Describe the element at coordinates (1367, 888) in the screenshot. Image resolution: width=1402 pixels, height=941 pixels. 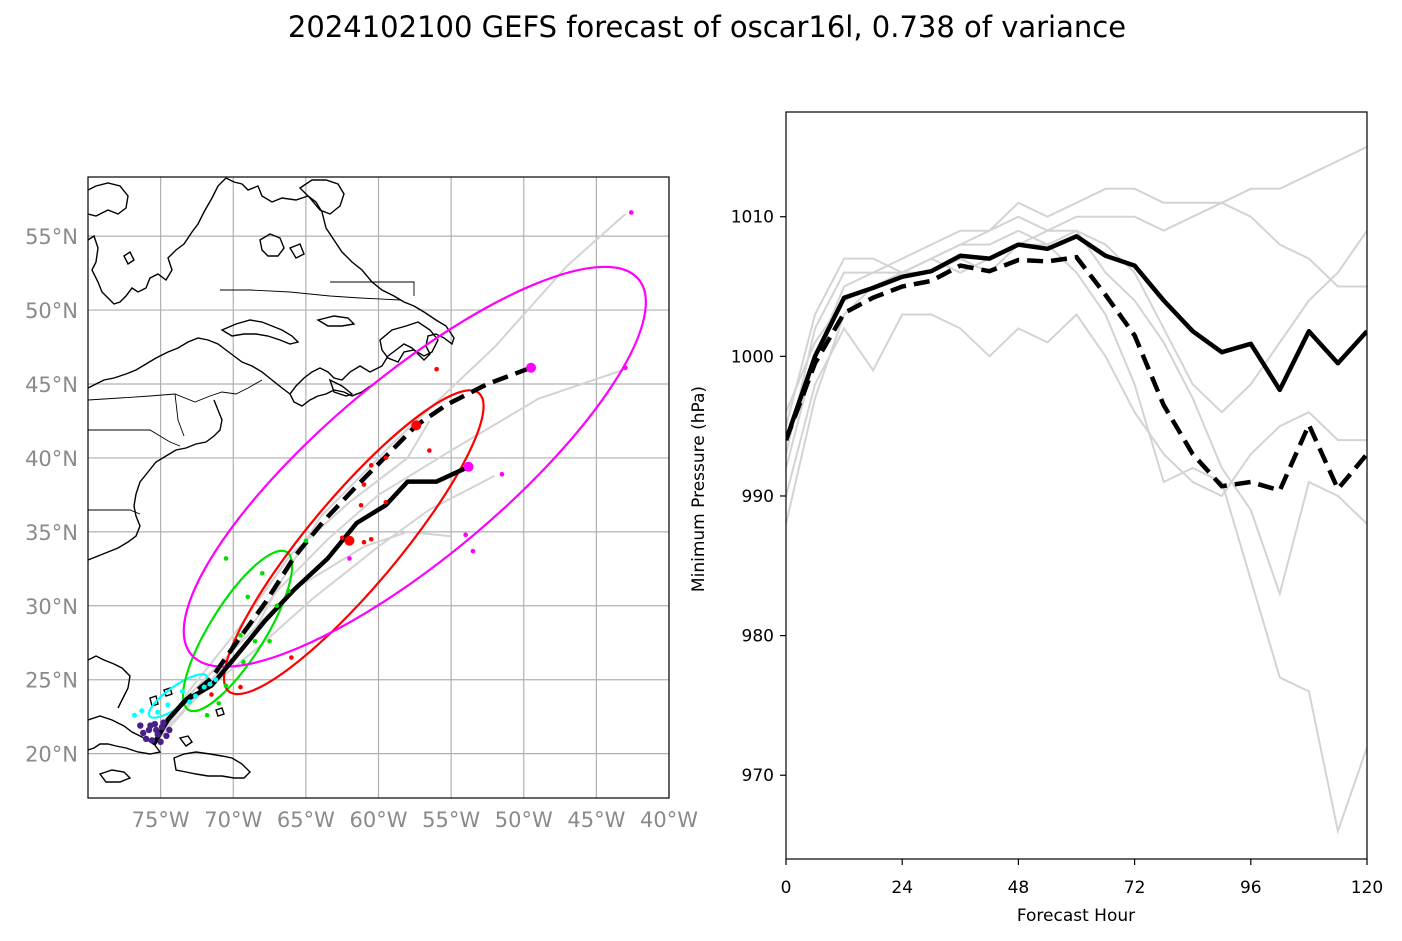
I see `pressure-x-tick-label: 120` at that location.